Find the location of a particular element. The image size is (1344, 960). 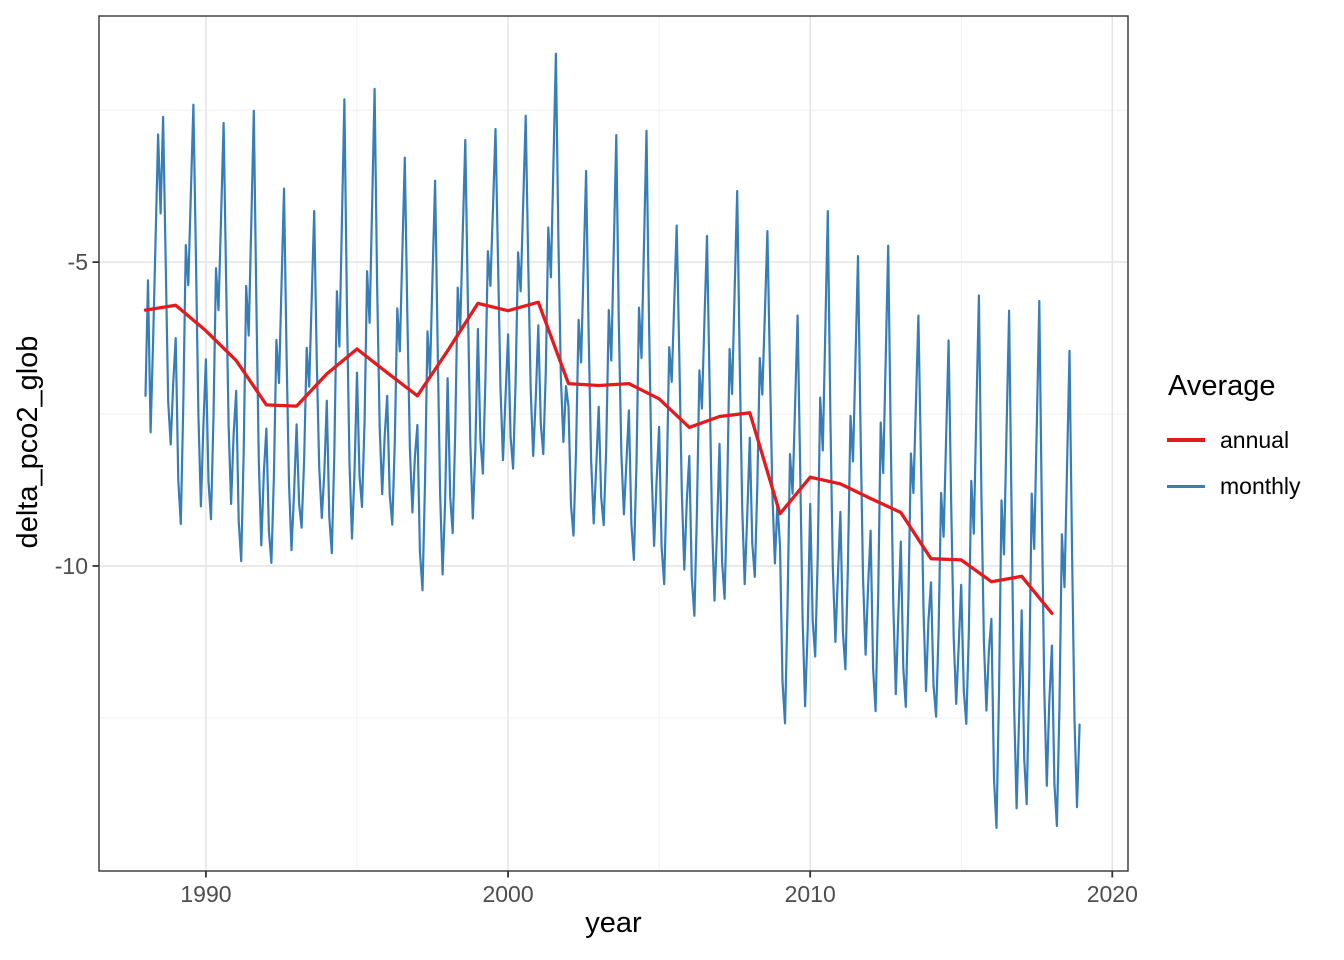

x-tick-label: 2020 is located at coordinates (1112, 894).